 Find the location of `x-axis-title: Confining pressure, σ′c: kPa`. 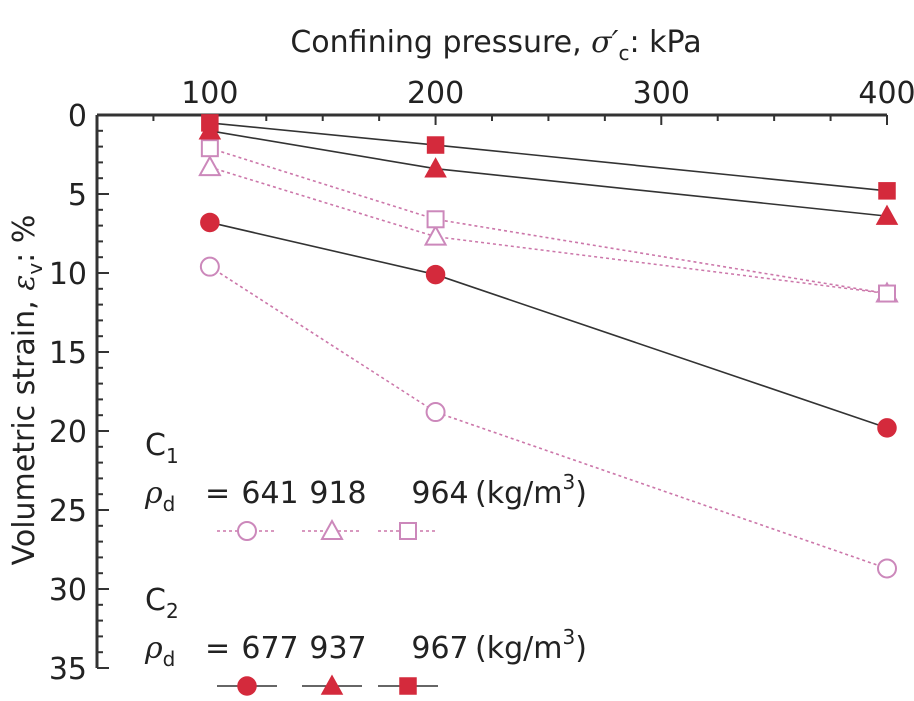

x-axis-title: Confining pressure, σ′c: kPa is located at coordinates (495, 45).